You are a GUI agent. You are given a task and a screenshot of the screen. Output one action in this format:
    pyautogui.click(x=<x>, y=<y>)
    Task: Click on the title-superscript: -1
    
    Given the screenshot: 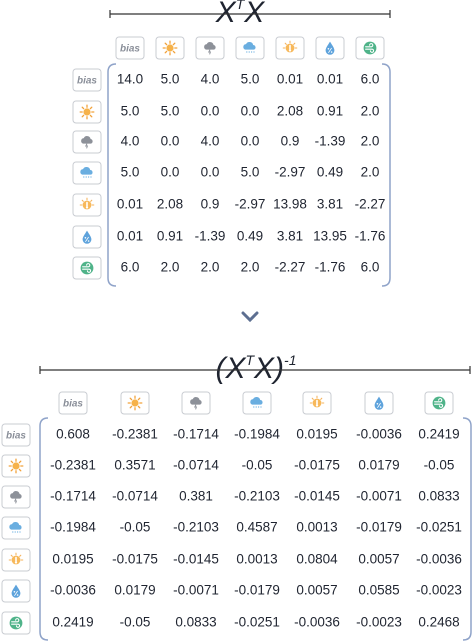 What is the action you would take?
    pyautogui.click(x=290, y=360)
    